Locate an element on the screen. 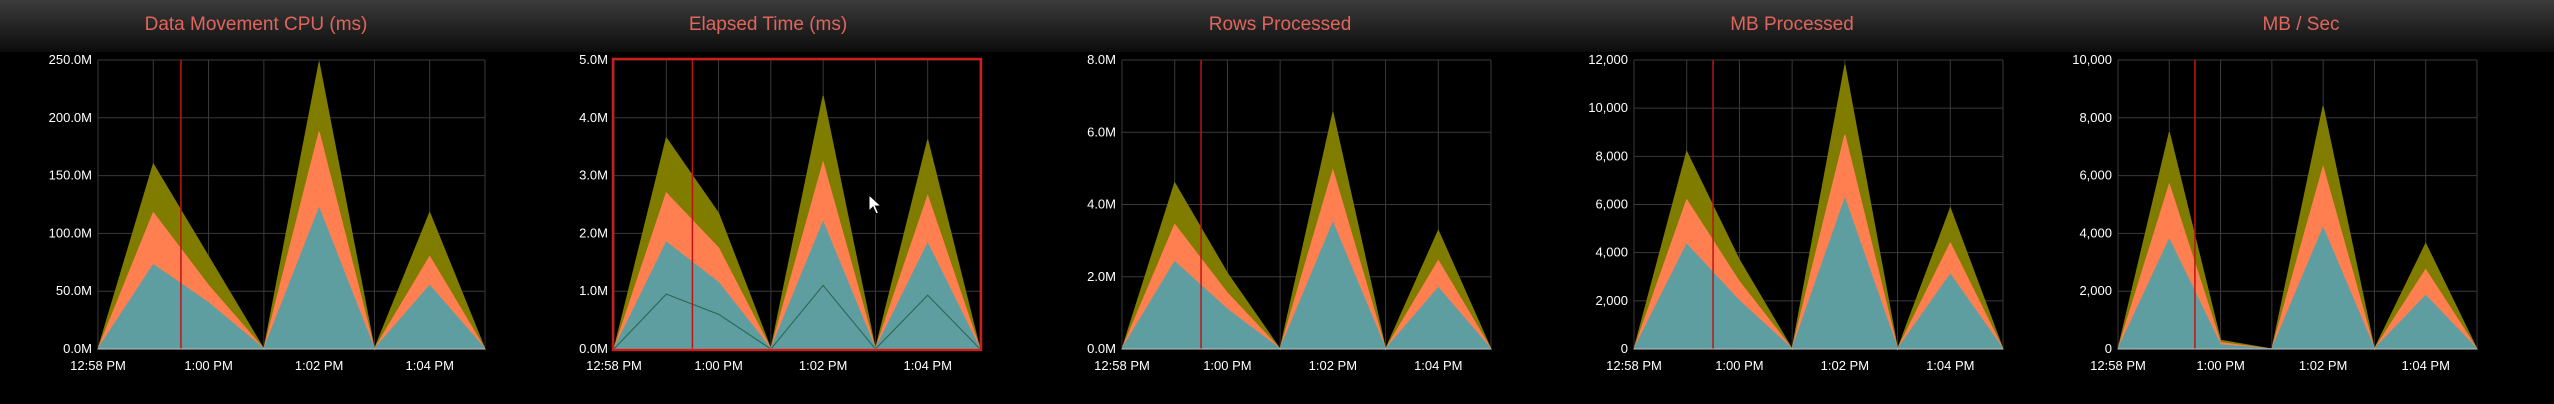  y-tick-label: 50.0M is located at coordinates (74, 290).